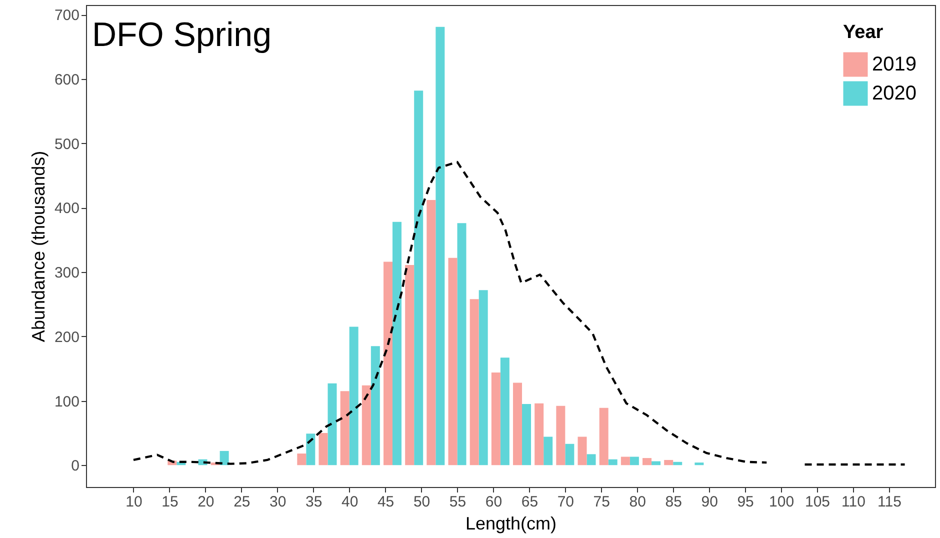 Image resolution: width=940 pixels, height=538 pixels. What do you see at coordinates (134, 502) in the screenshot?
I see `x-tick-label: 10` at bounding box center [134, 502].